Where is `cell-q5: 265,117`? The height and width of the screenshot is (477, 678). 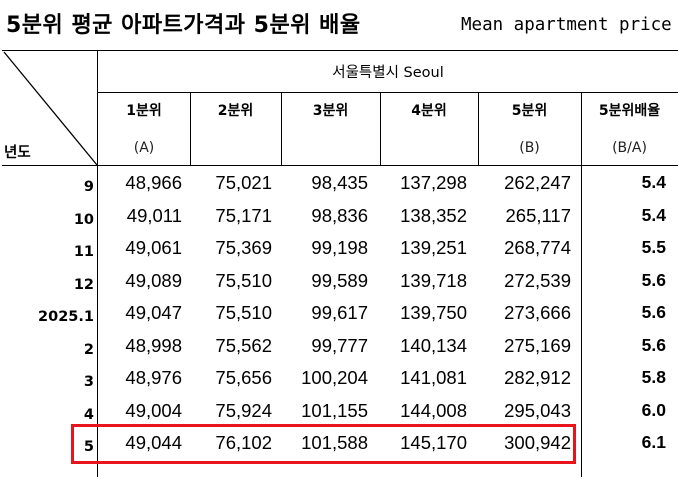 cell-q5: 265,117 is located at coordinates (538, 215).